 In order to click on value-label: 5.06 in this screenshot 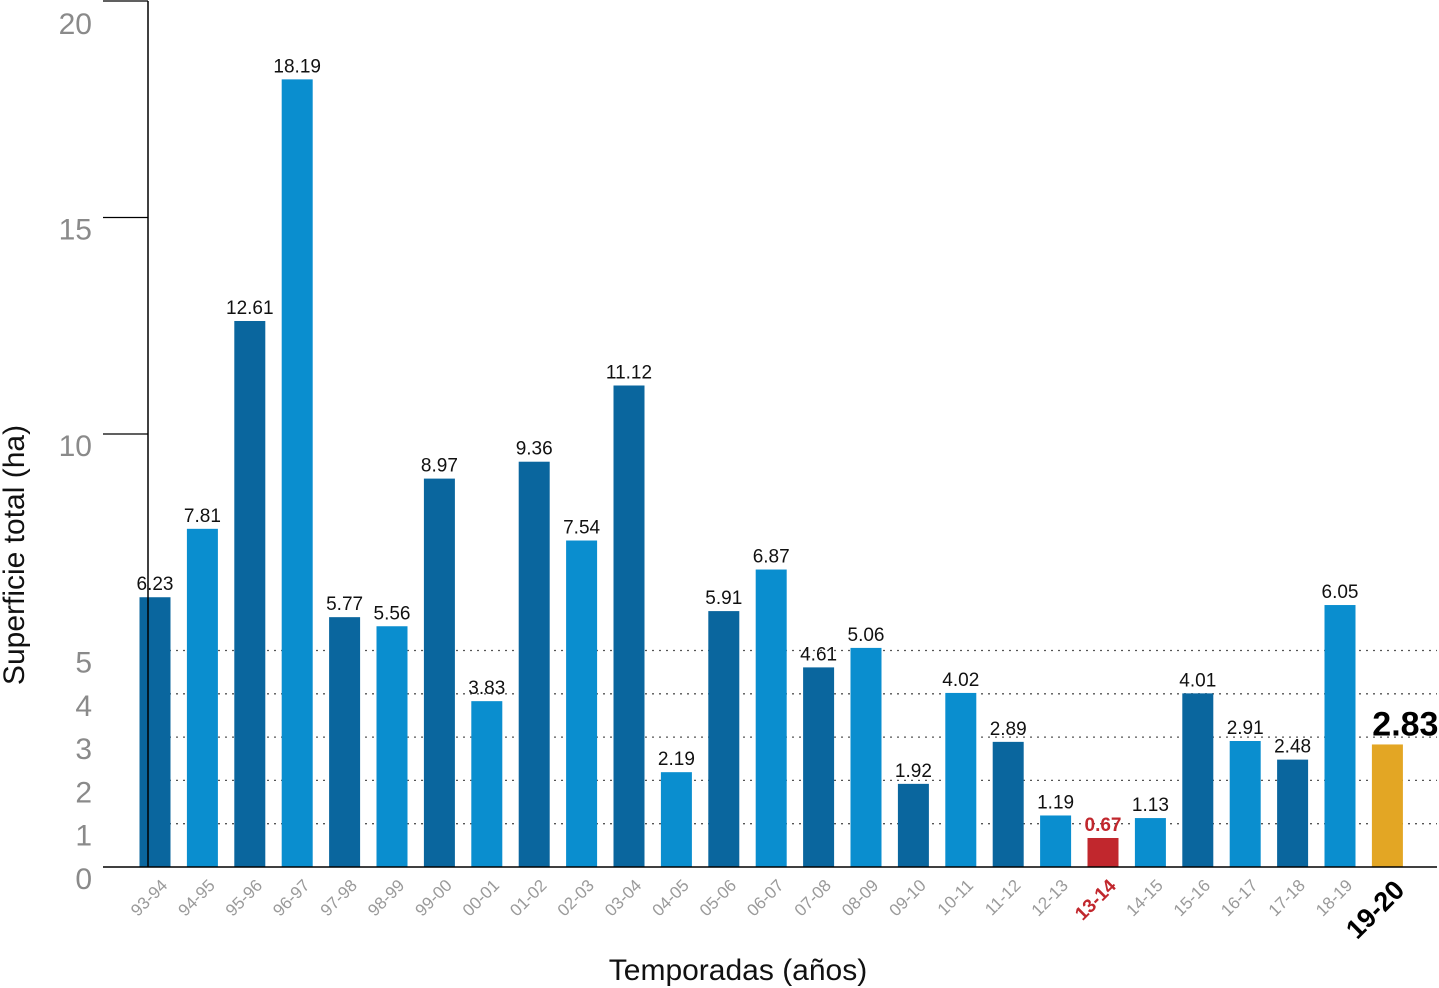, I will do `click(866, 635)`.